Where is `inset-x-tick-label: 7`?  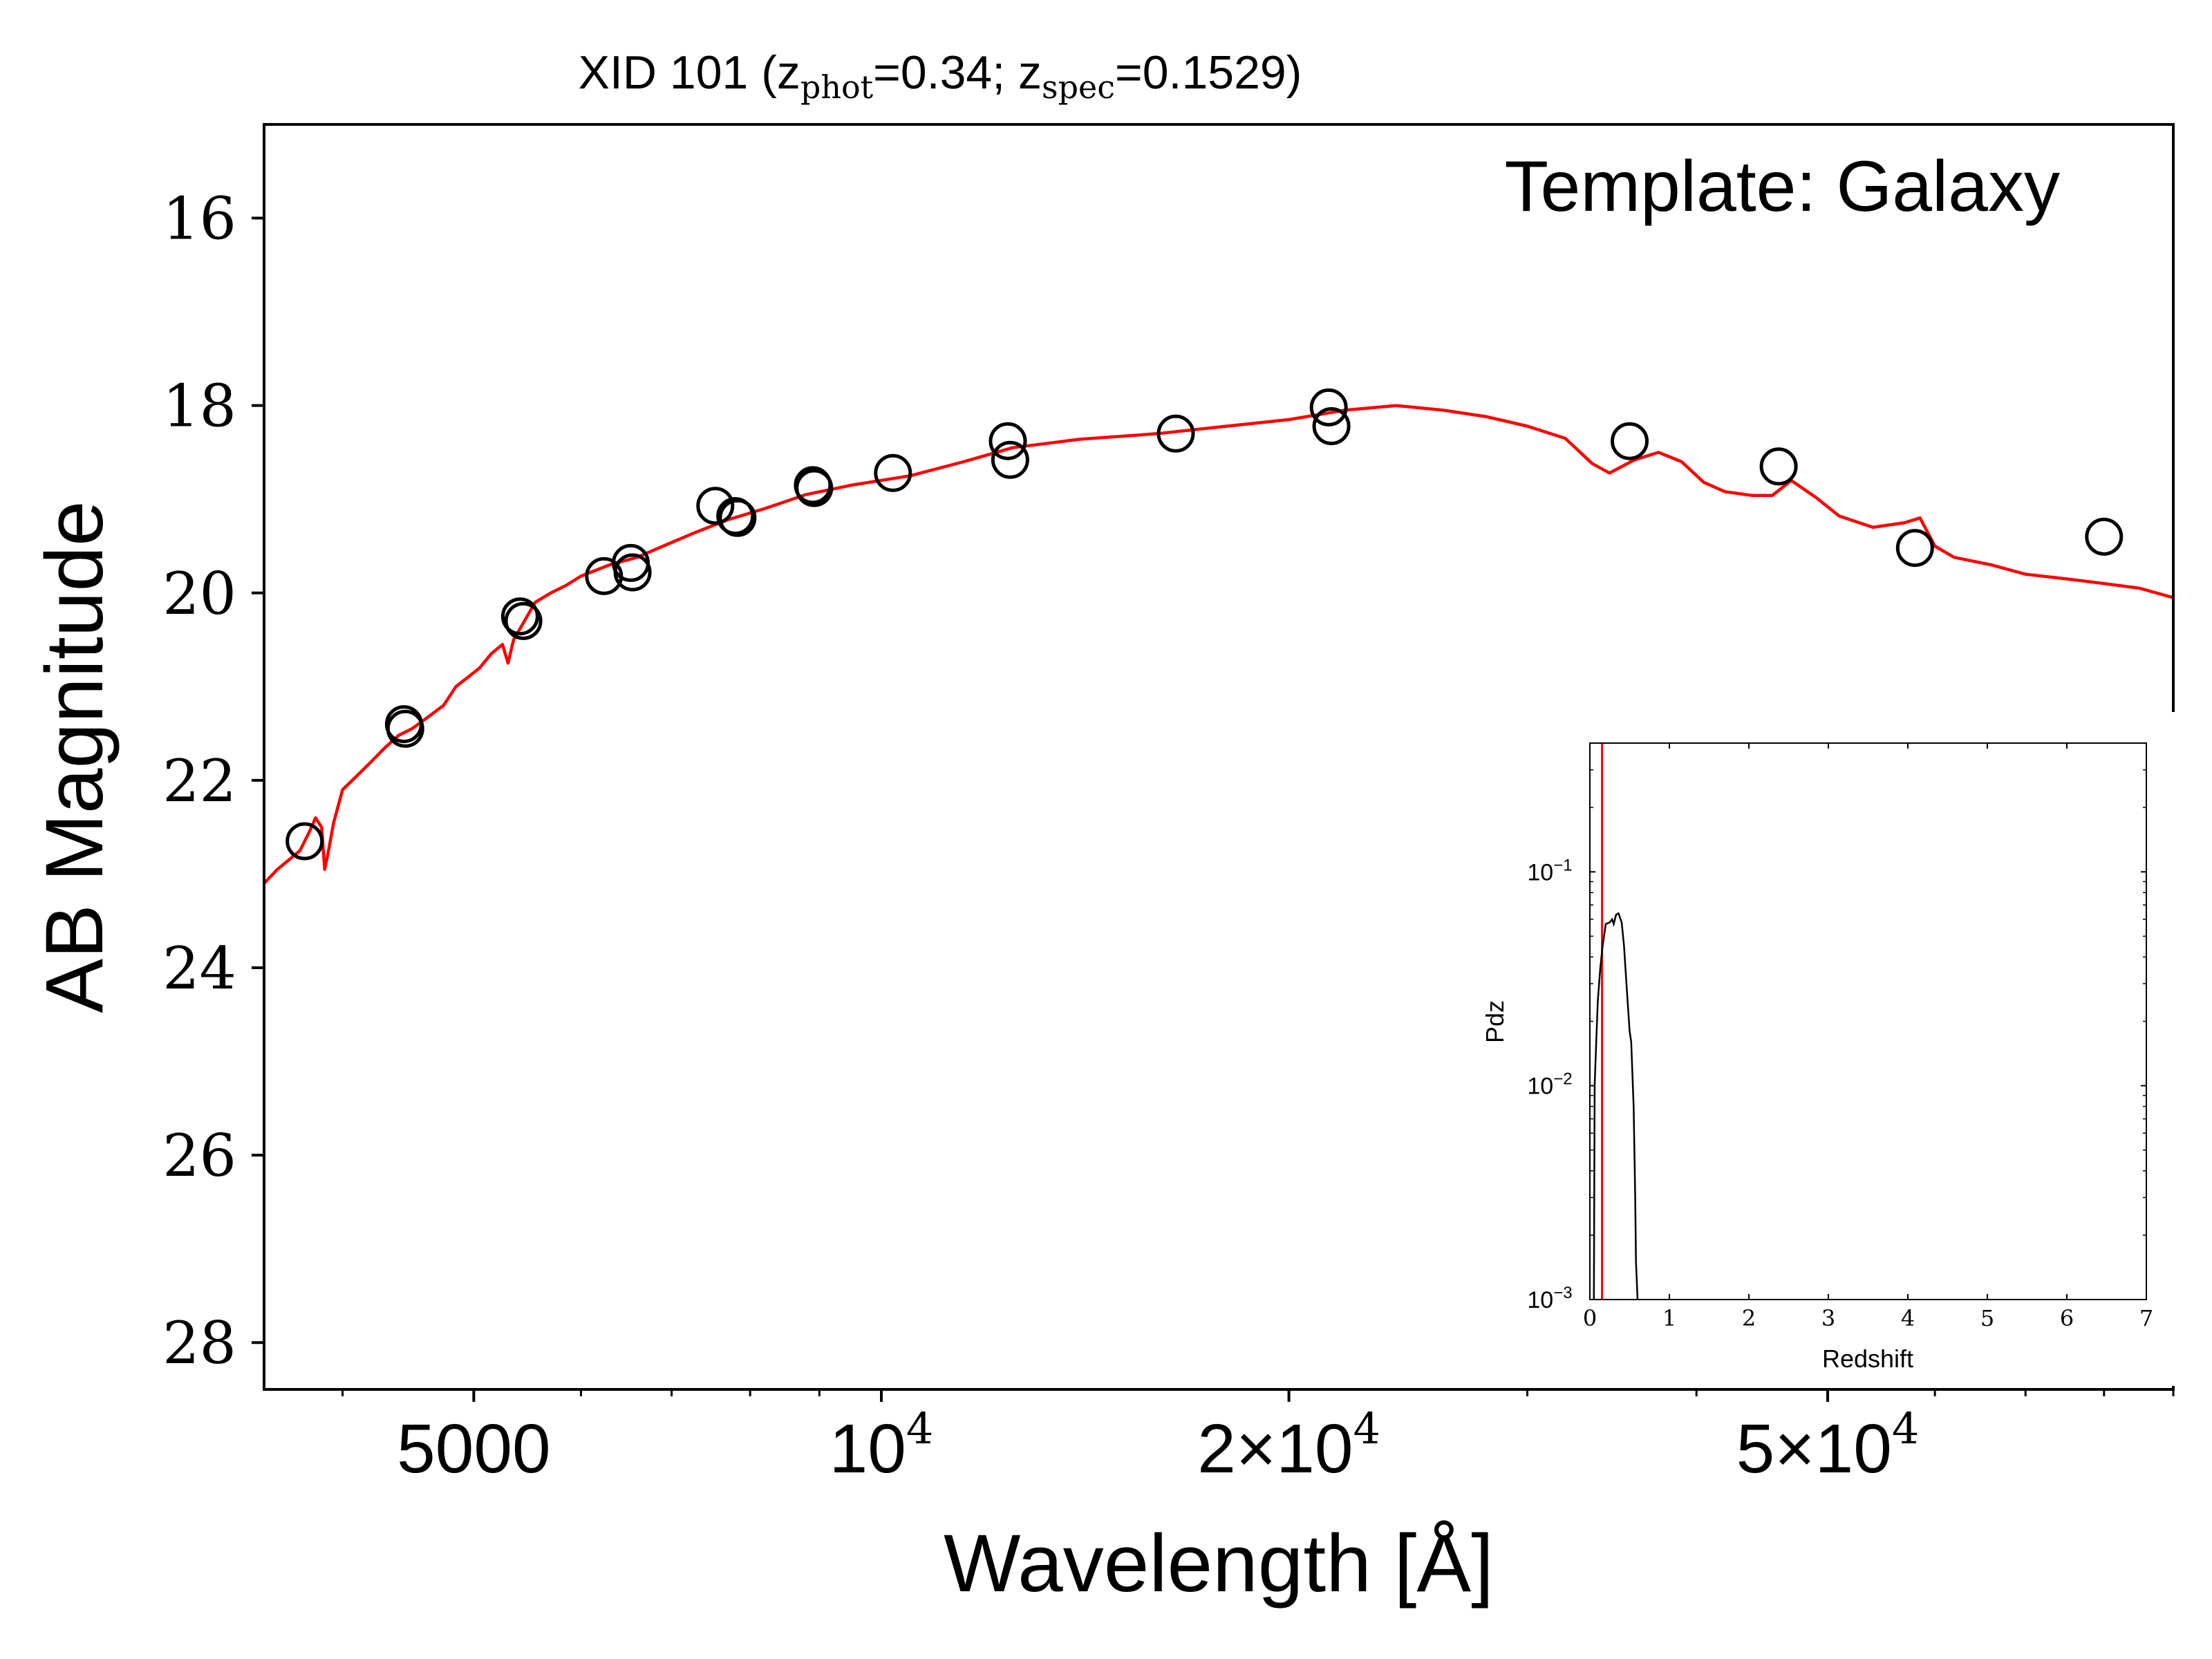 inset-x-tick-label: 7 is located at coordinates (2146, 1318).